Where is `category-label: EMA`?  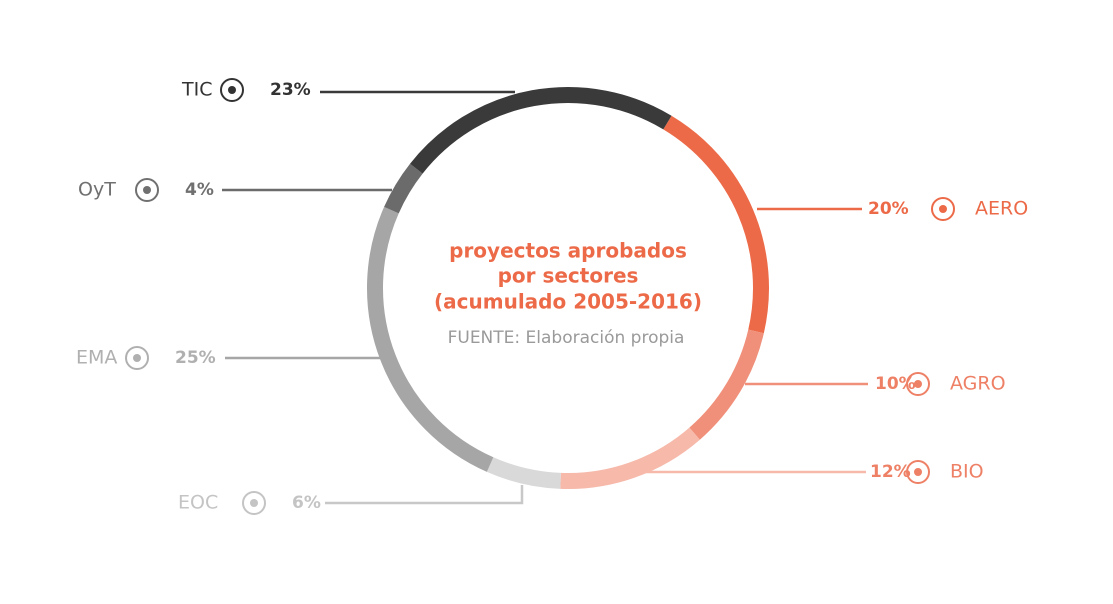
category-label: EMA is located at coordinates (96, 358).